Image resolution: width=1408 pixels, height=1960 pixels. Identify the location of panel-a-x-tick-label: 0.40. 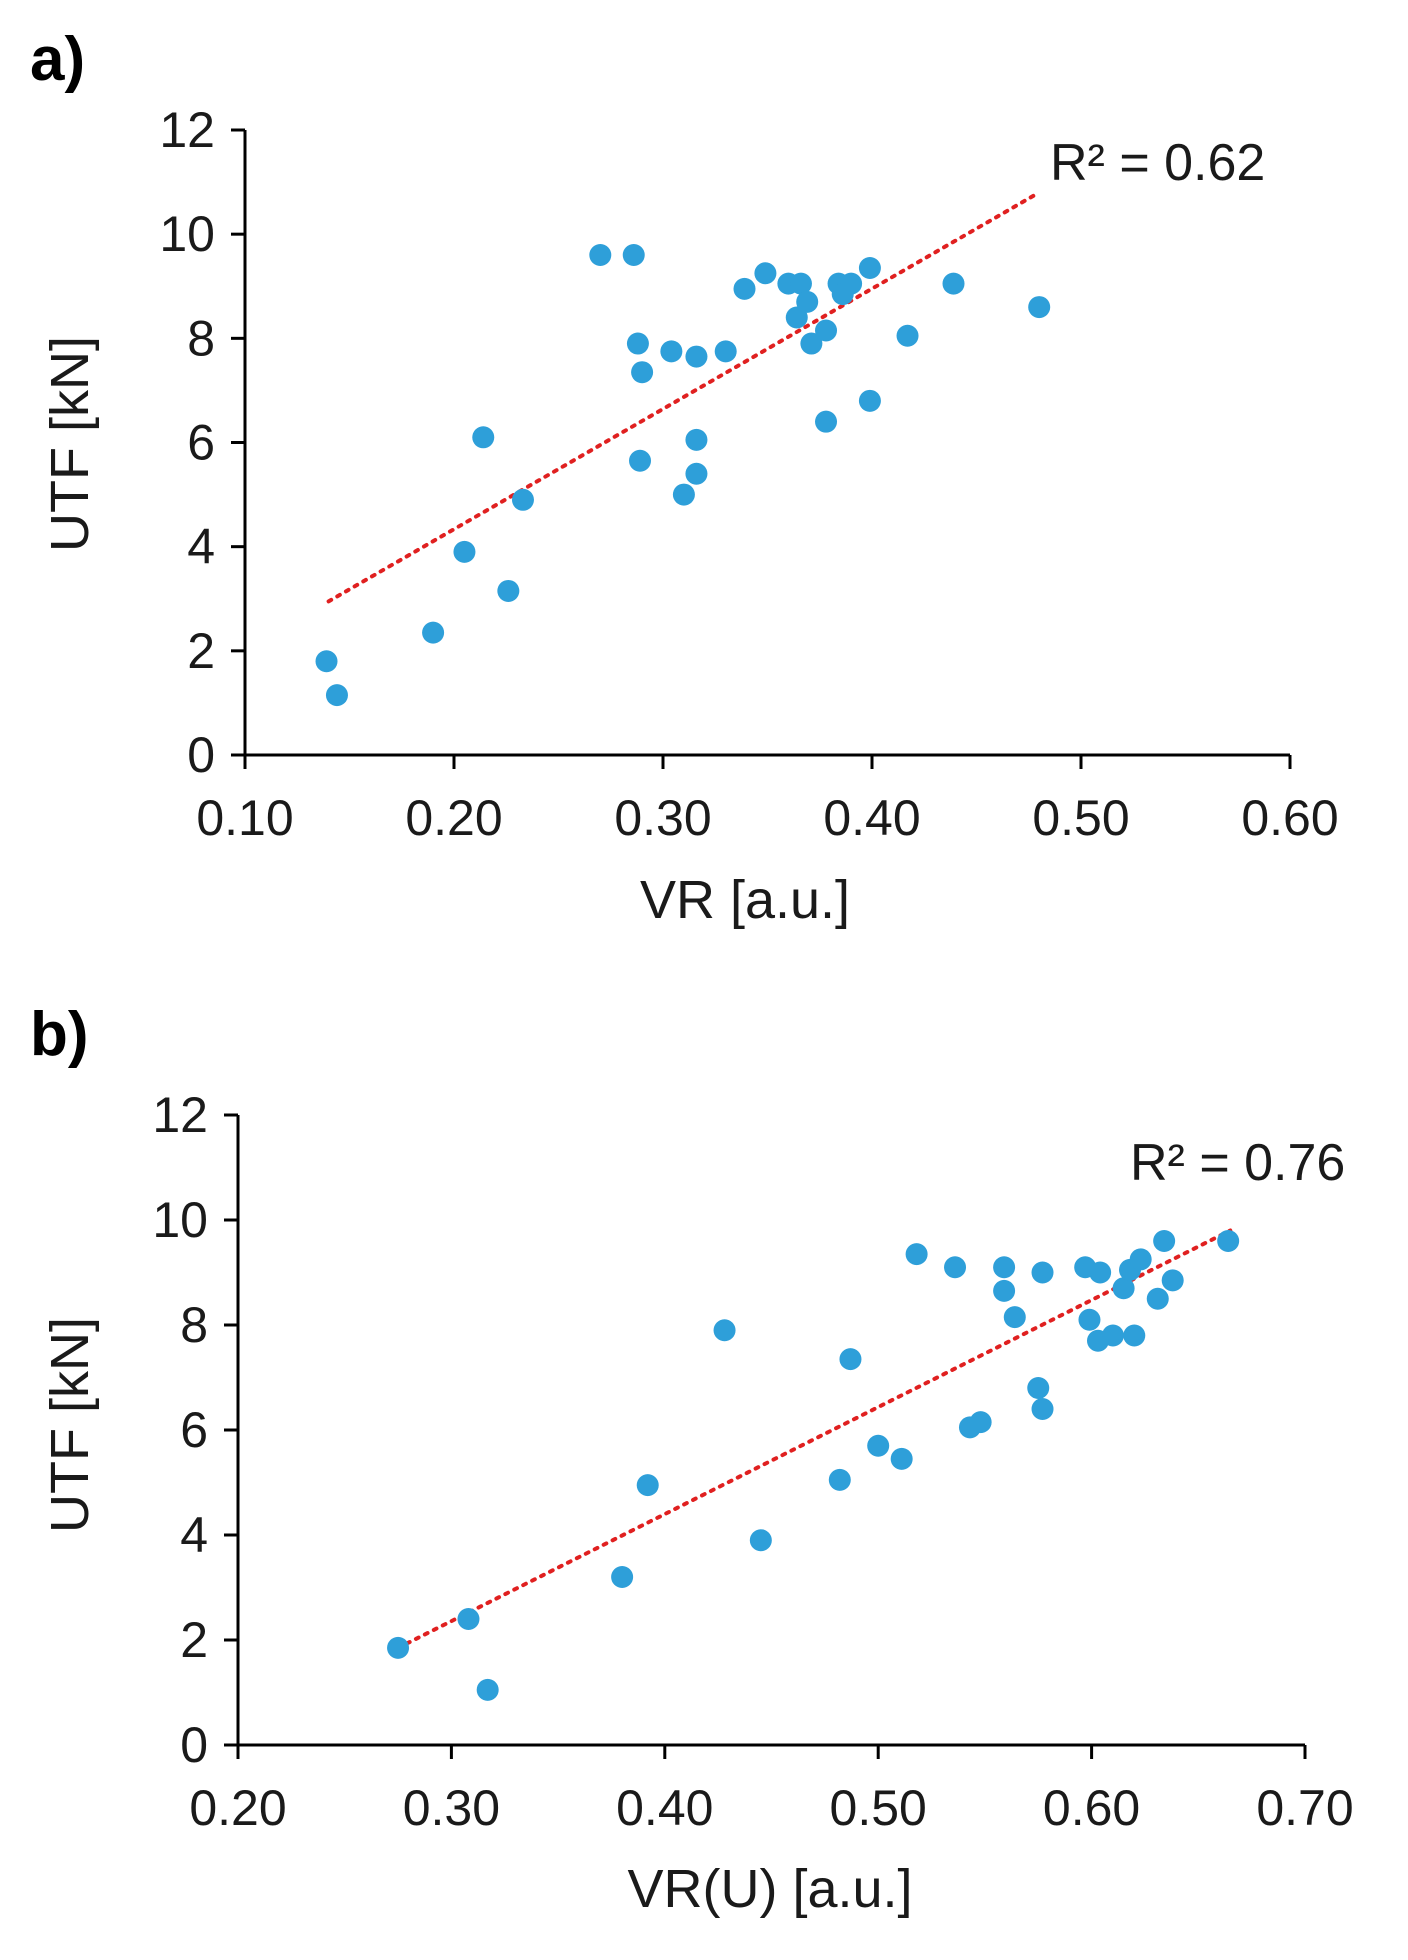
(871, 818).